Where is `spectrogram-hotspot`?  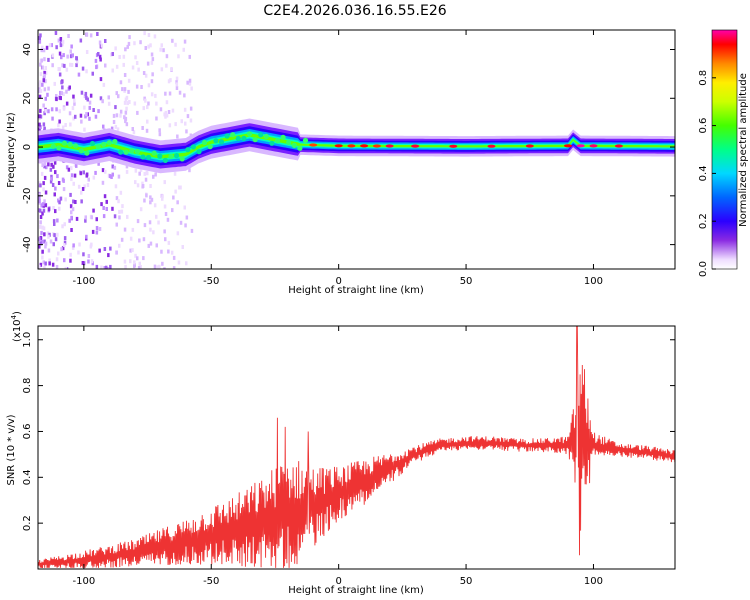 spectrogram-hotspot is located at coordinates (313, 145).